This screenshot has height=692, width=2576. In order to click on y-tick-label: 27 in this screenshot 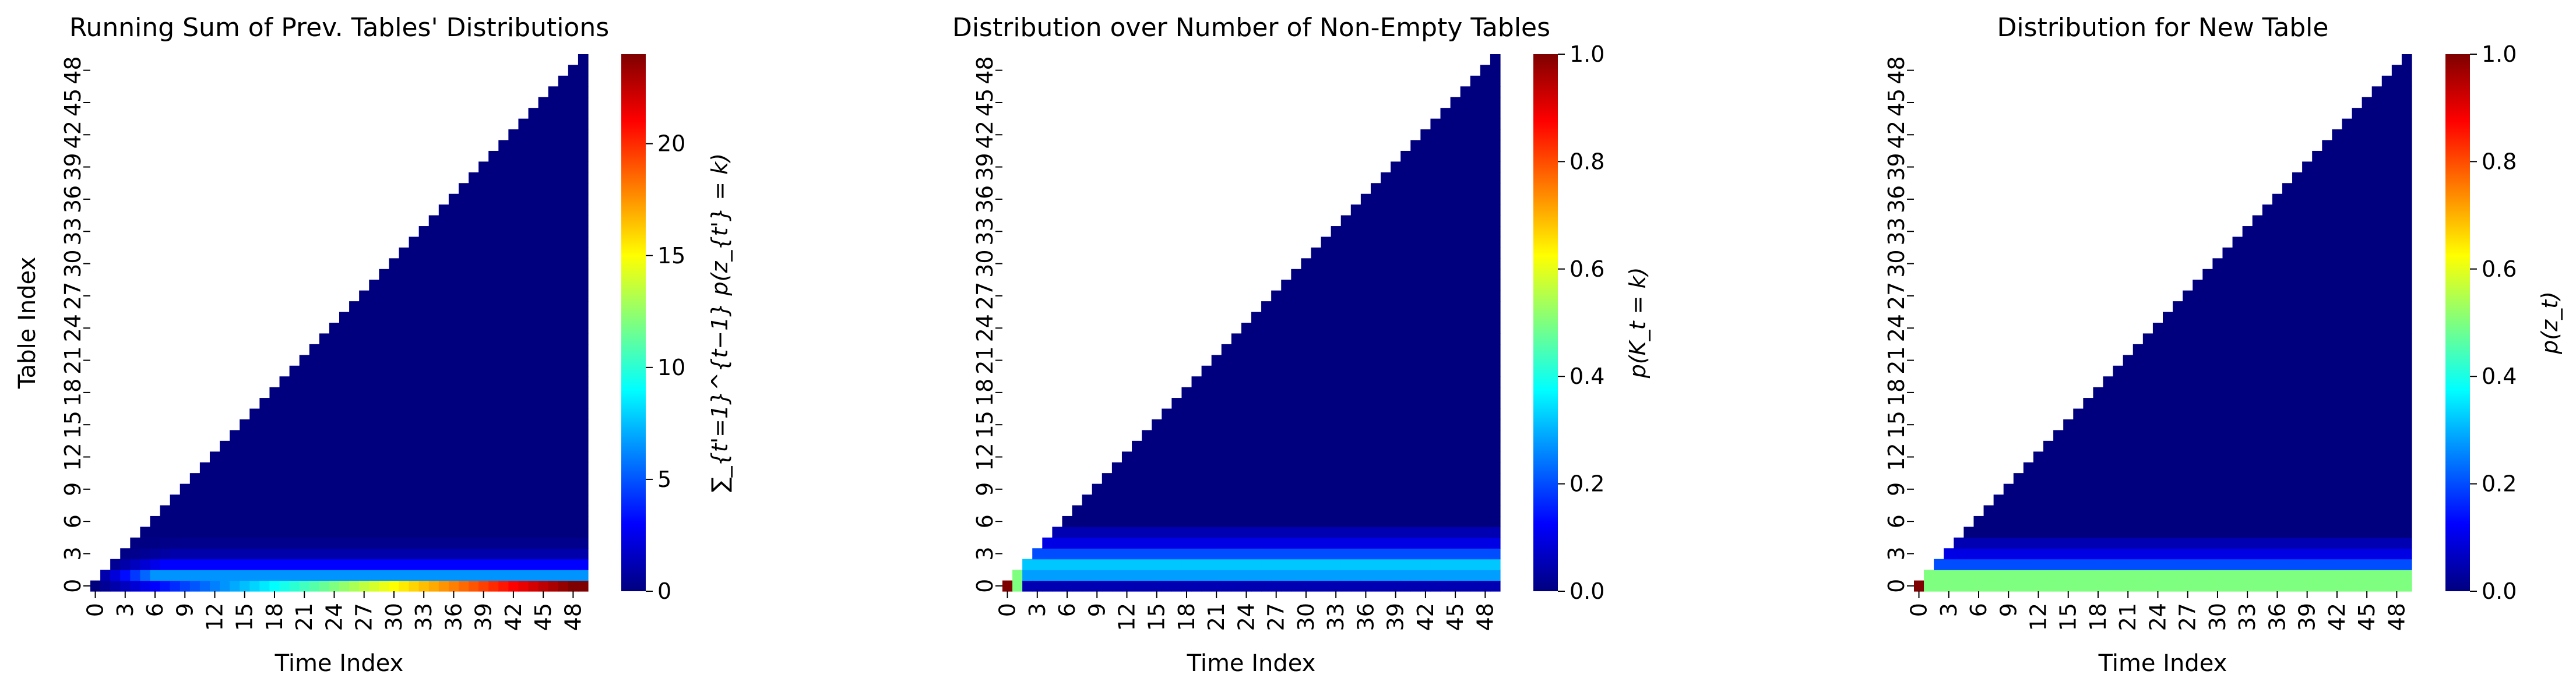, I will do `click(1897, 296)`.